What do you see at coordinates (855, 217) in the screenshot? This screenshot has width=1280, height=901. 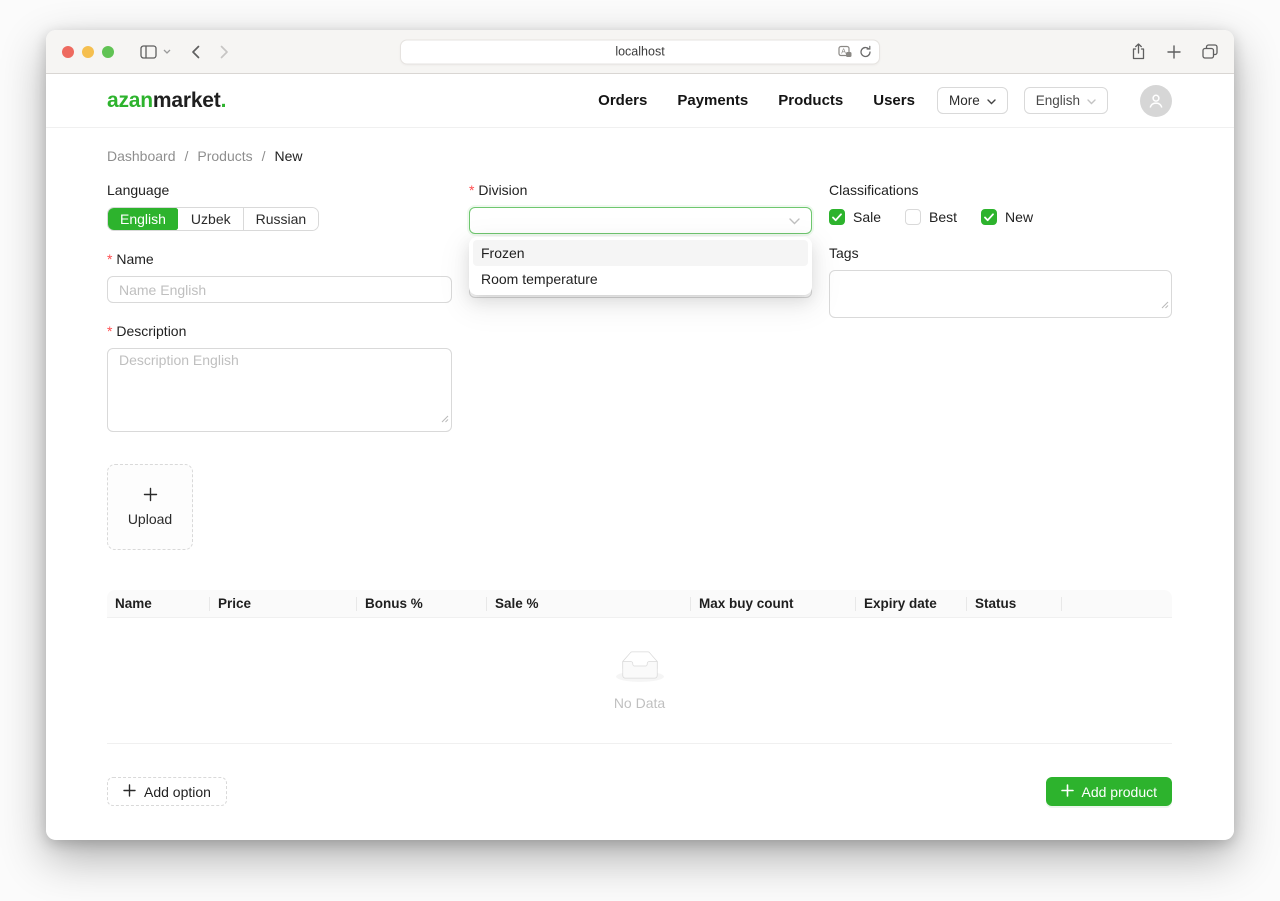 I see `checkbox-item: Sale` at bounding box center [855, 217].